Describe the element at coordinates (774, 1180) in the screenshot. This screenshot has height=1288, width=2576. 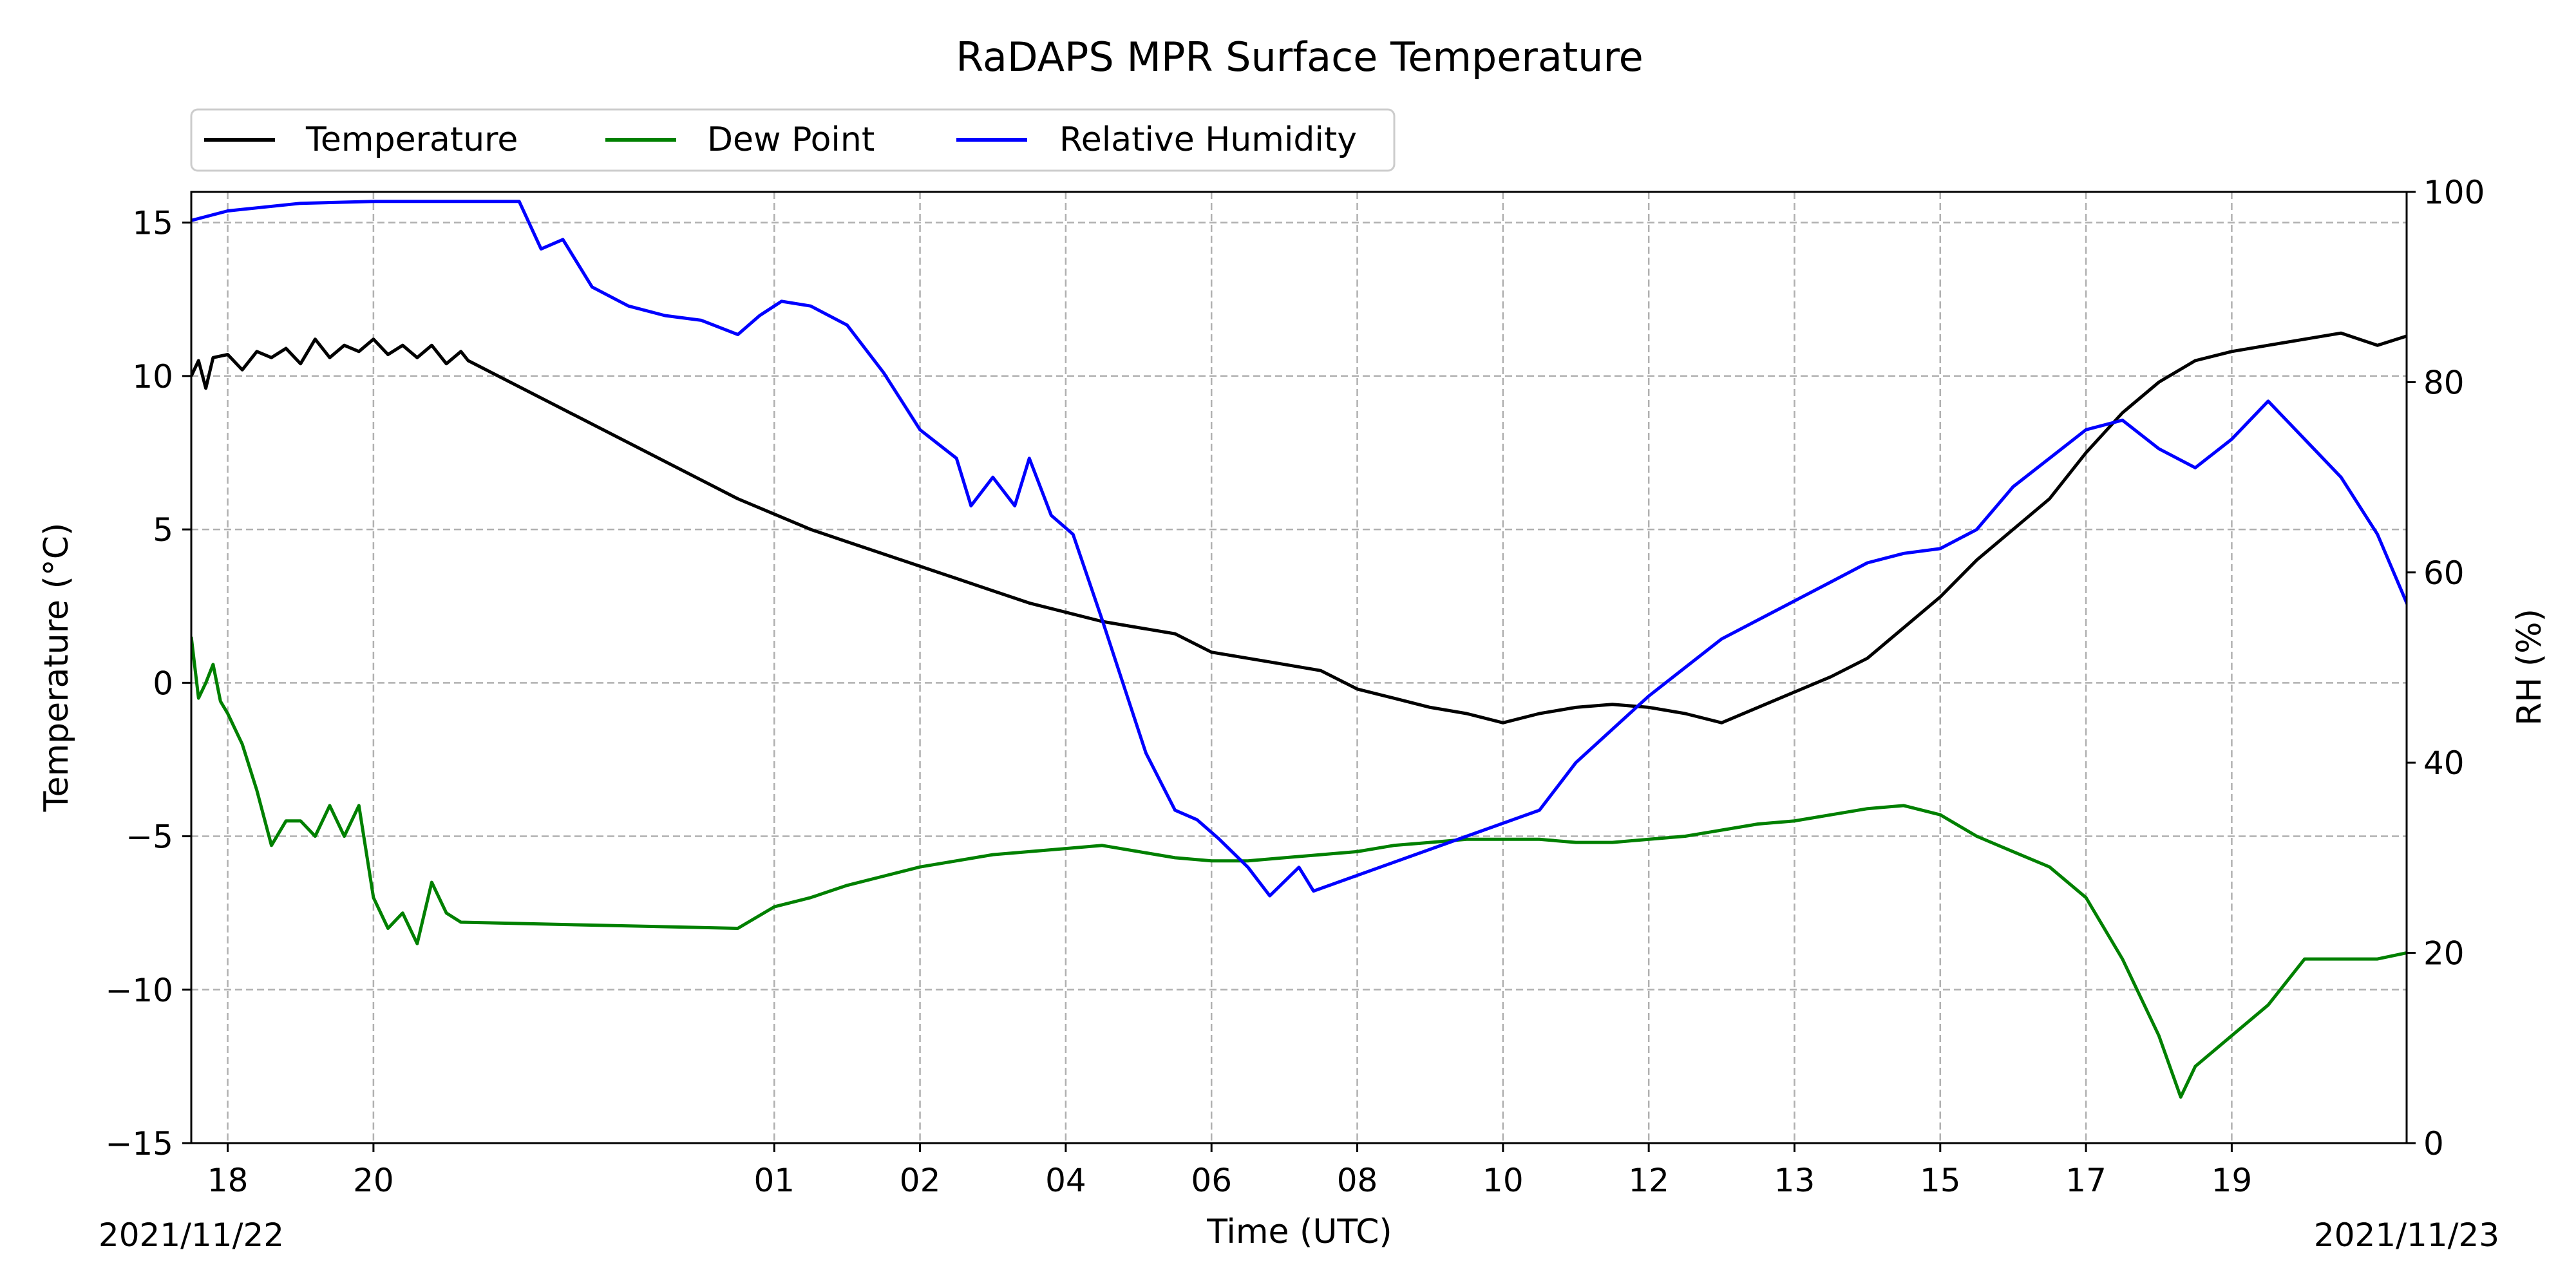
I see `x-tick-label: 01` at that location.